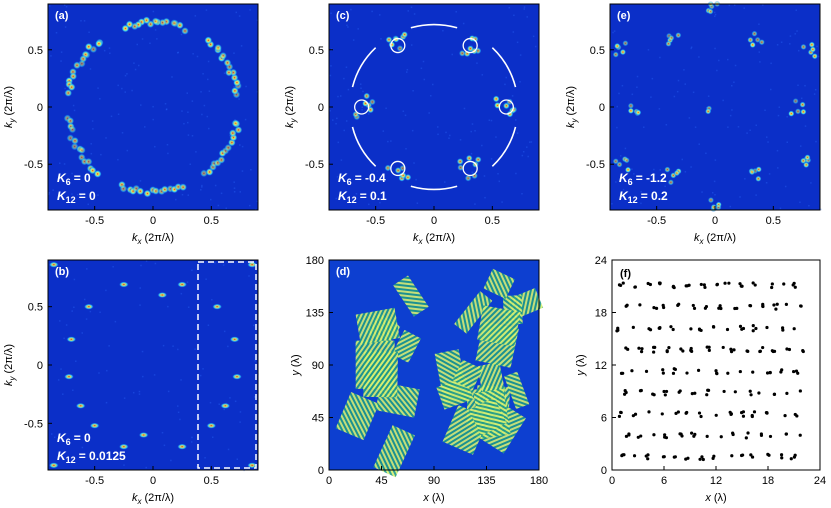 This screenshot has height=508, width=831. Describe the element at coordinates (153, 107) in the screenshot. I see `panel-a: (a) K6 = 0 K12 = 0` at that location.